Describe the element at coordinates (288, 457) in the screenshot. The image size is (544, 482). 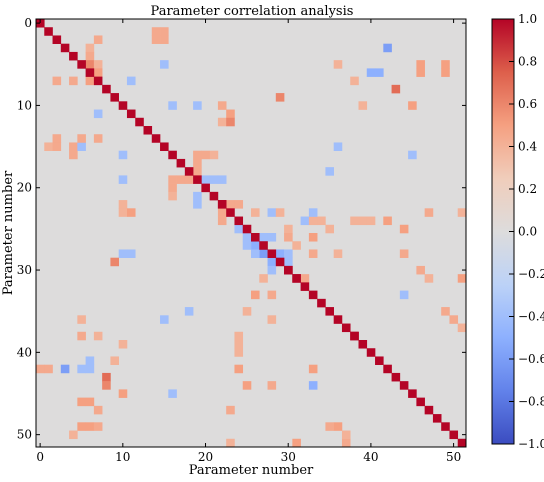
I see `x-tick-label: 30` at that location.